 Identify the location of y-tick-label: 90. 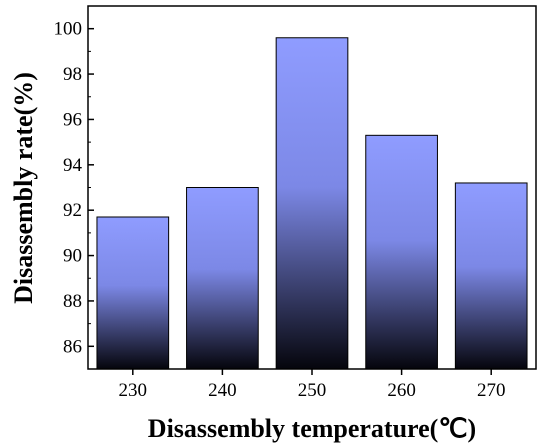
(72, 256).